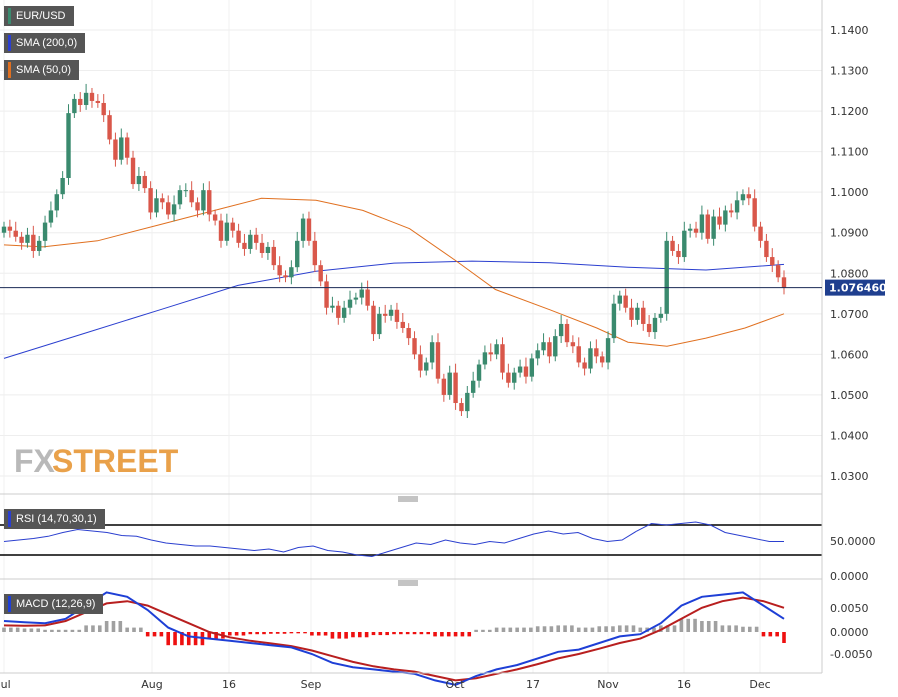  I want to click on price-tick-label: 1.0600, so click(849, 354).